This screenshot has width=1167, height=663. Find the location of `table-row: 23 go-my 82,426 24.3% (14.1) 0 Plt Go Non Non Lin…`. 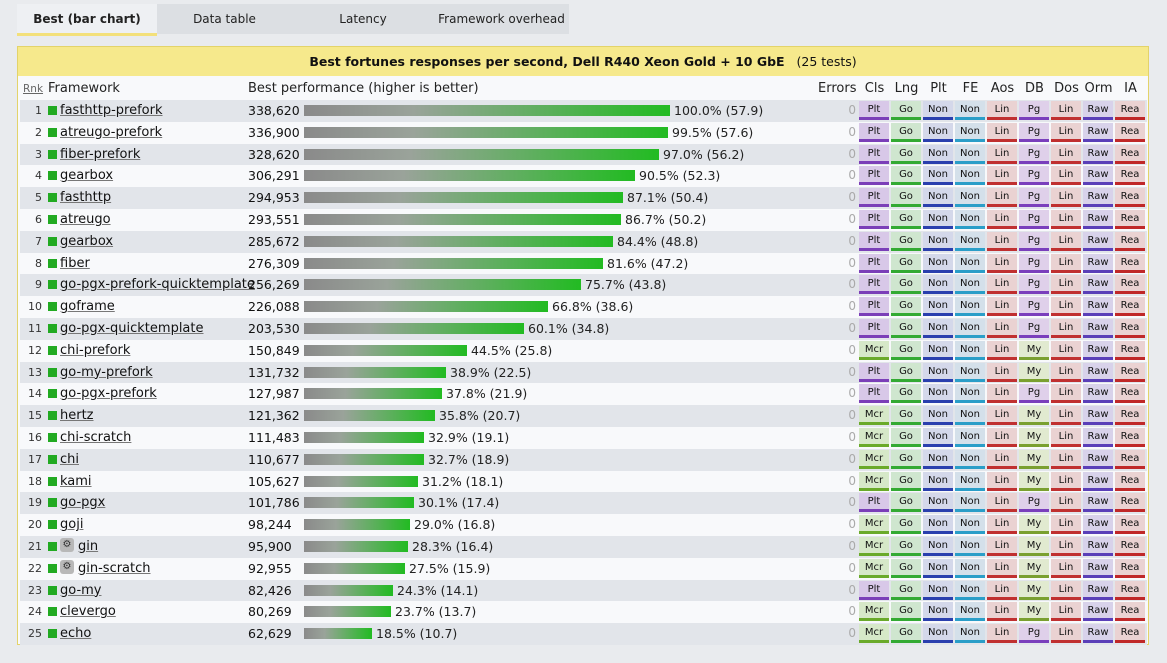

table-row: 23 go-my 82,426 24.3% (14.1) 0 Plt Go Non Non Lin… is located at coordinates (583, 590).